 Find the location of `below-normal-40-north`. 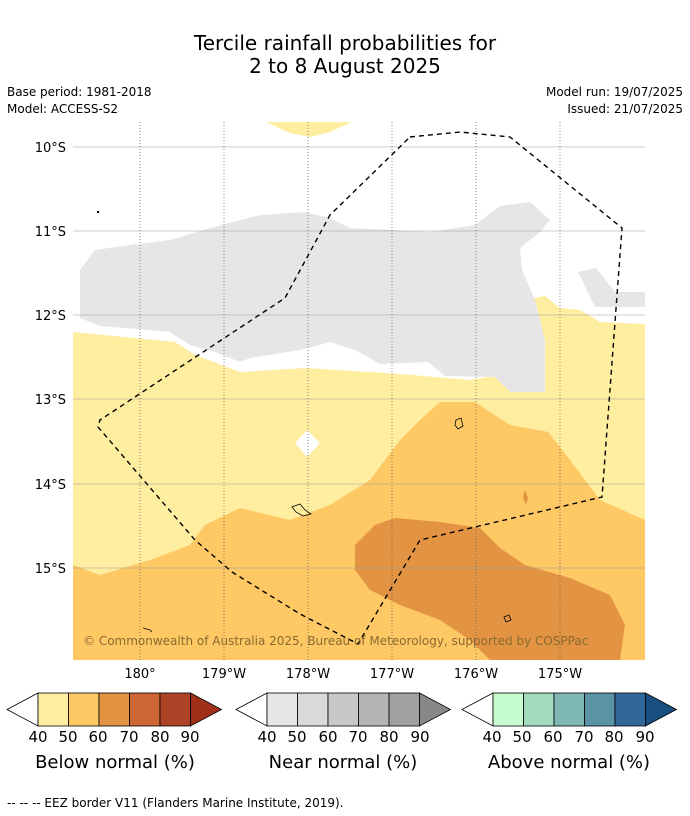

below-normal-40-north is located at coordinates (309, 129).